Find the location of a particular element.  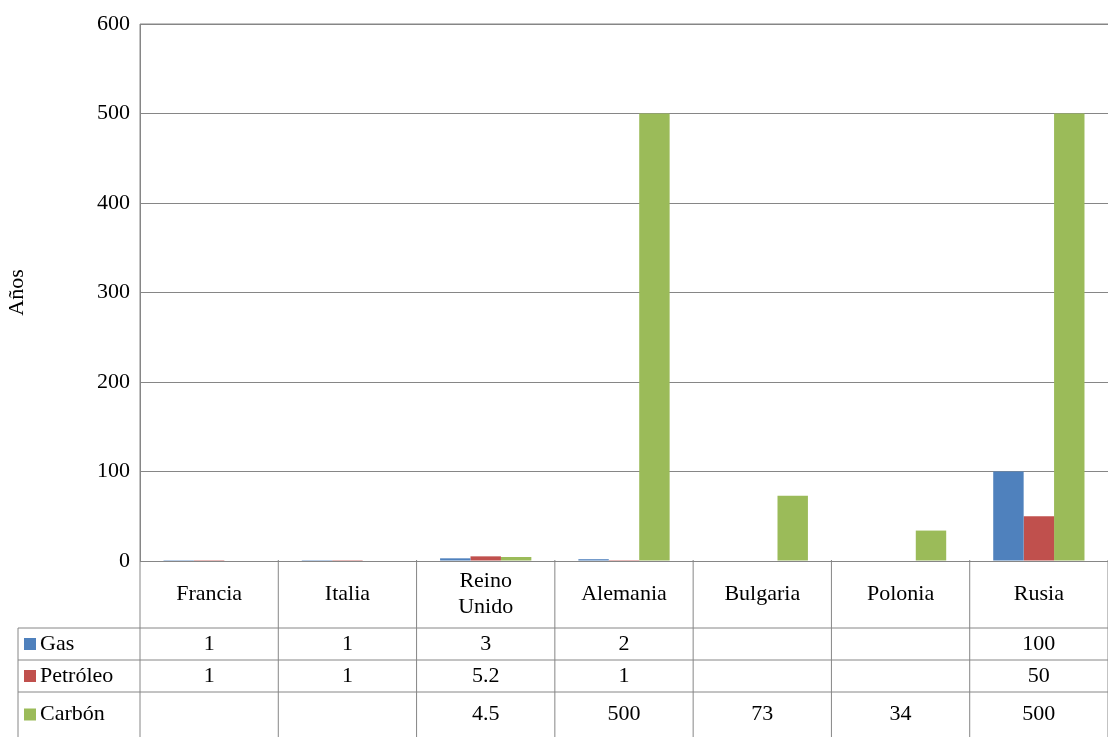

y-tick-label: 600 is located at coordinates (113, 22).